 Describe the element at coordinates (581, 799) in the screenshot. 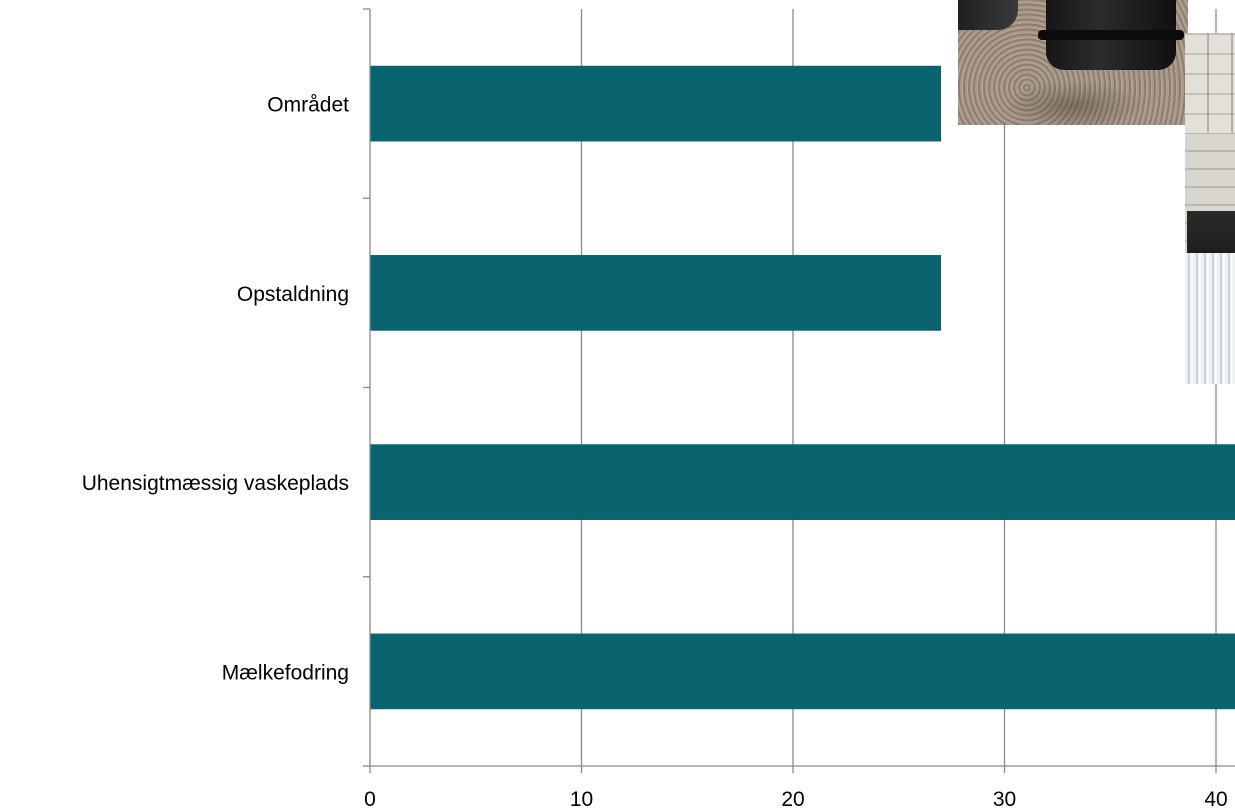

I see `x-tick-label-10: 10` at that location.